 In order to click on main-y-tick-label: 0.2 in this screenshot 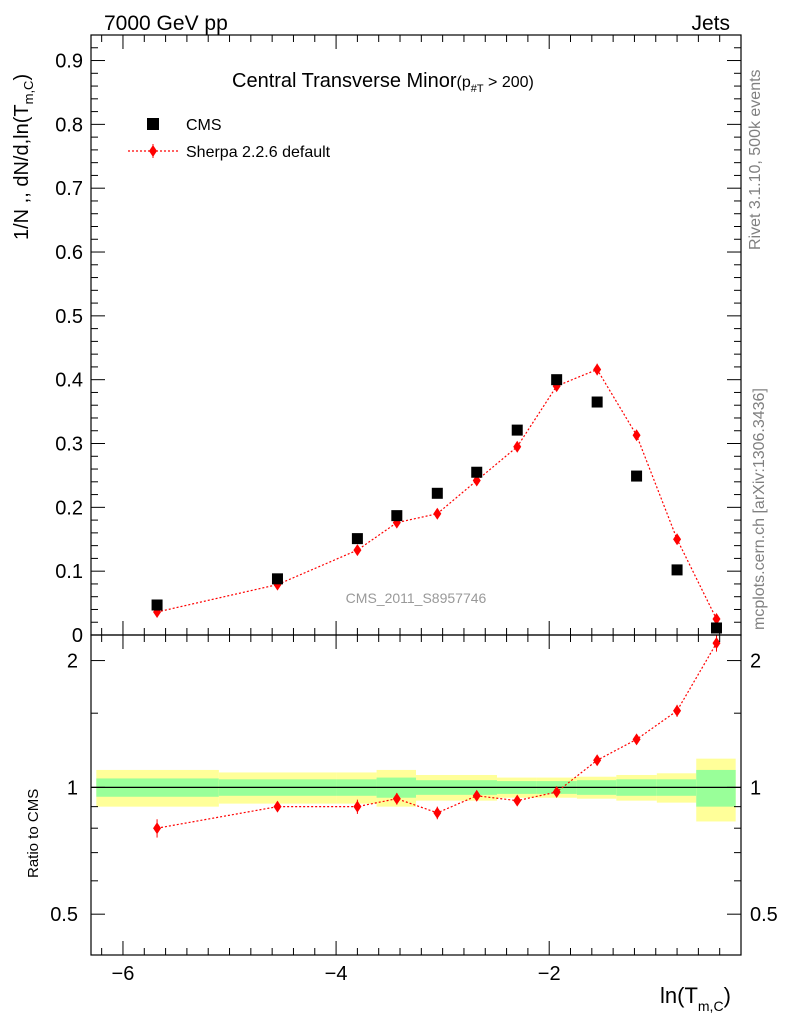, I will do `click(69, 508)`.